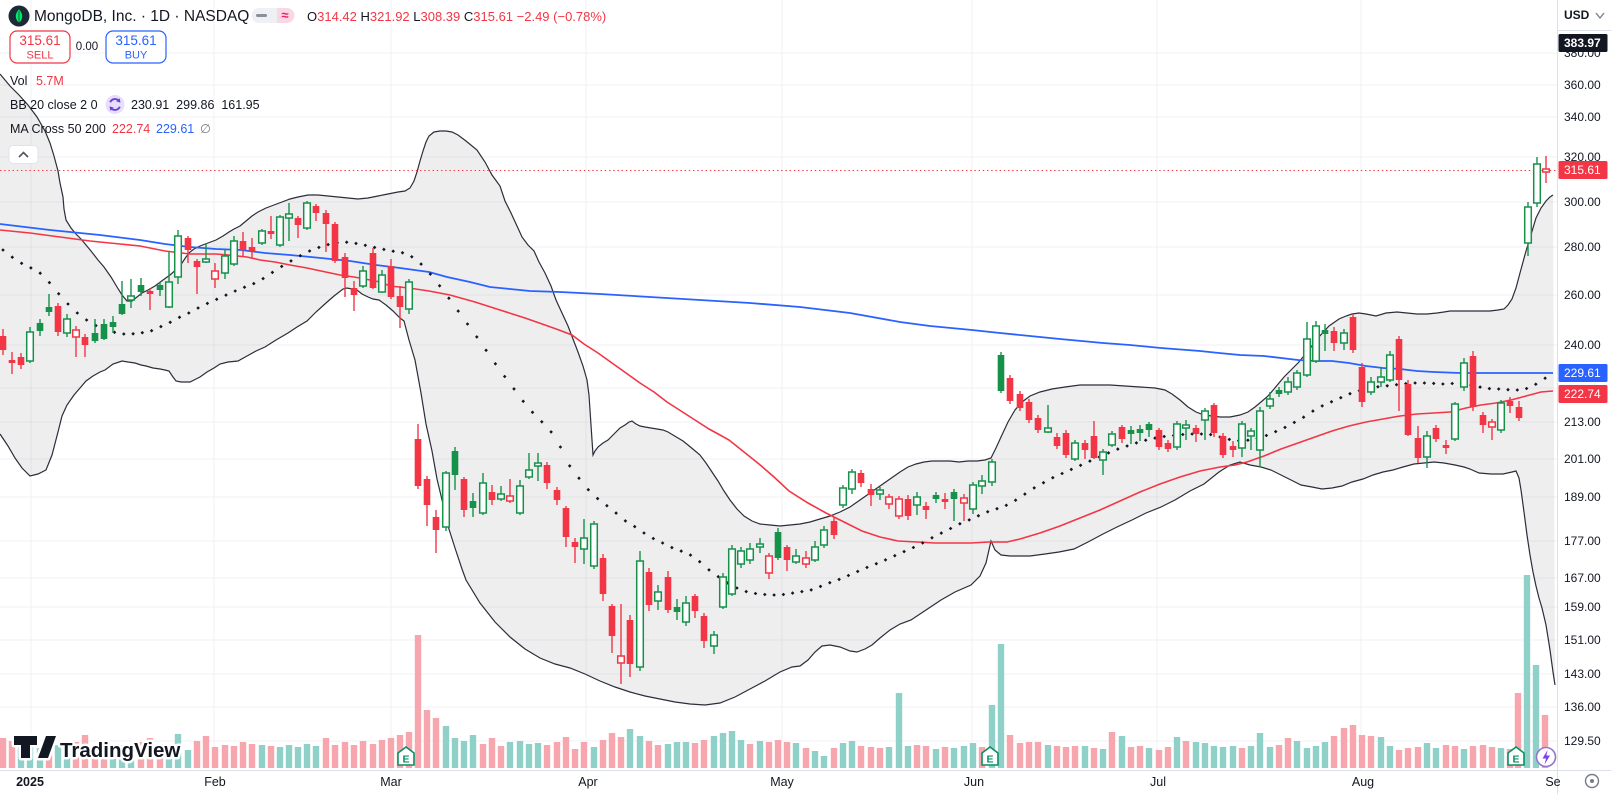 This screenshot has width=1611, height=794. What do you see at coordinates (1363, 782) in the screenshot?
I see `svg-text: Aug` at bounding box center [1363, 782].